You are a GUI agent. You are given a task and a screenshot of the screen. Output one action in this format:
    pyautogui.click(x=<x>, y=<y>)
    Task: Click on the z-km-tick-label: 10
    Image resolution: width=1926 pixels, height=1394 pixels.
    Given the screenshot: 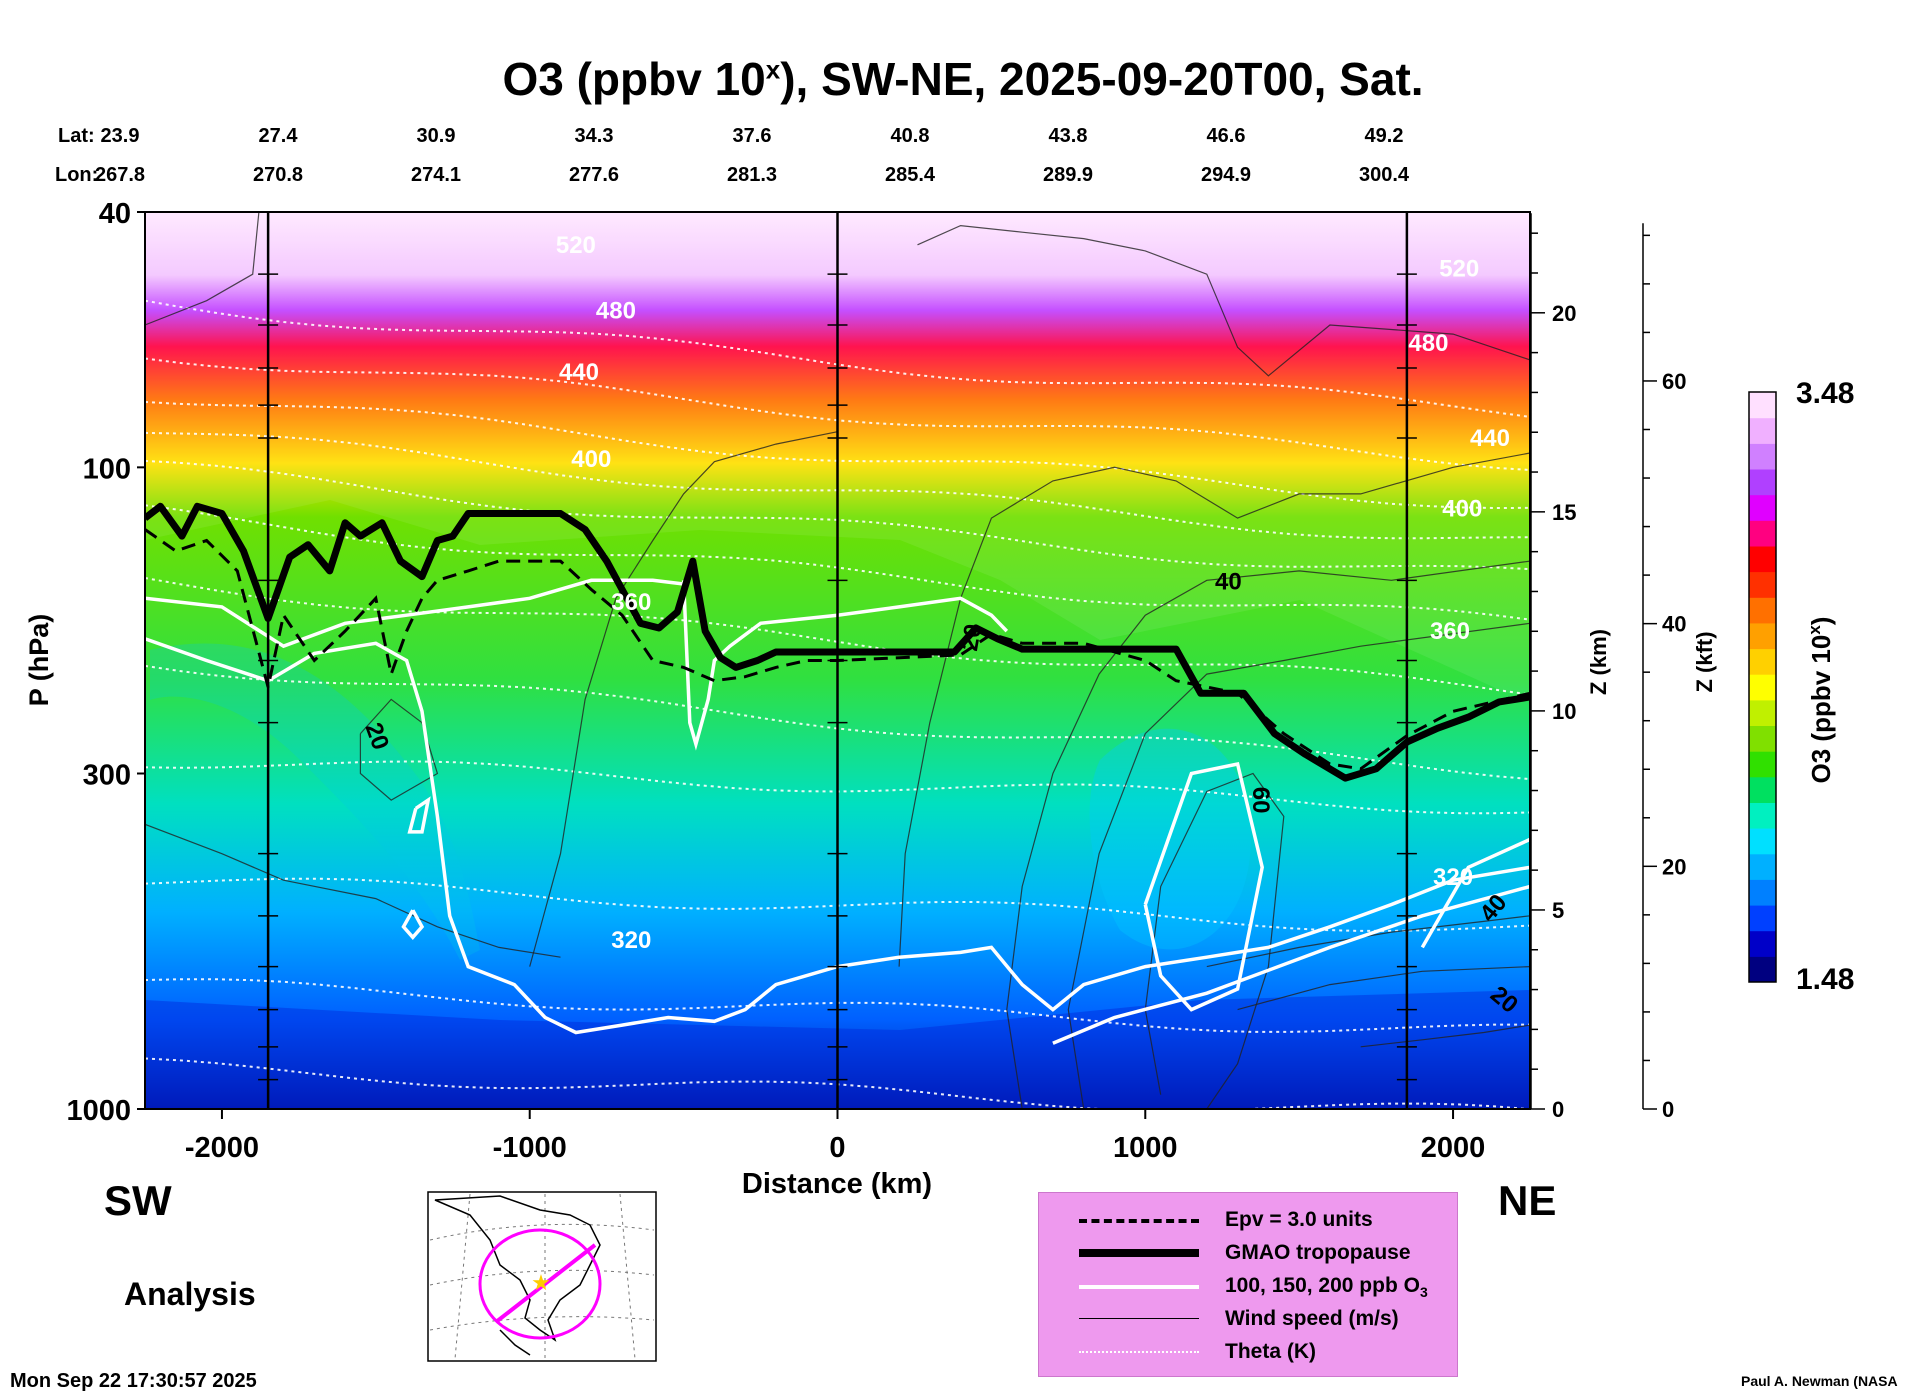 What is the action you would take?
    pyautogui.click(x=1564, y=711)
    